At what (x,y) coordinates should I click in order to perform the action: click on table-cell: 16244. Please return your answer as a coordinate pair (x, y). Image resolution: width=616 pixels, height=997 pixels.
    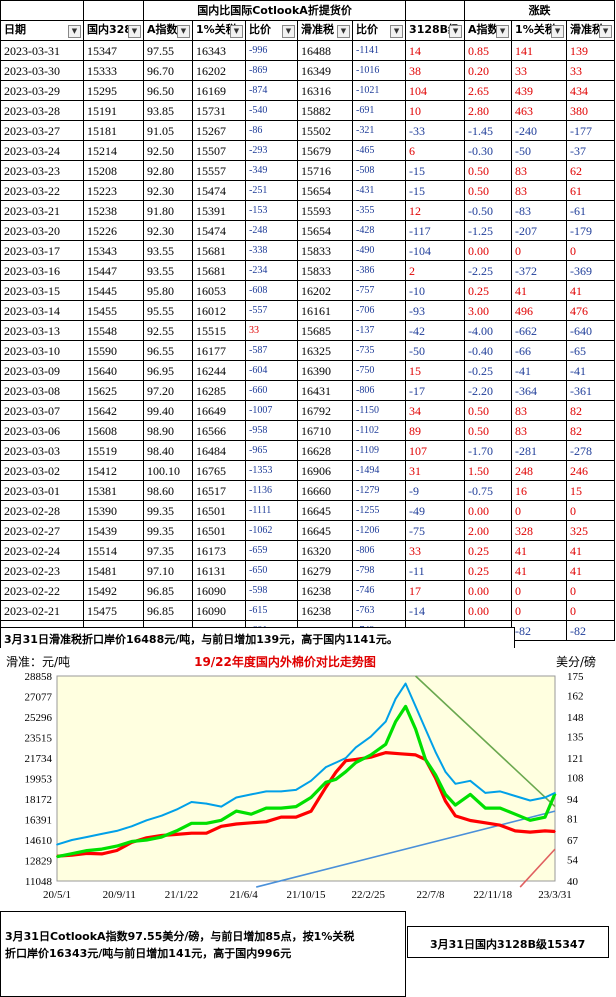
    Looking at the image, I should click on (219, 370).